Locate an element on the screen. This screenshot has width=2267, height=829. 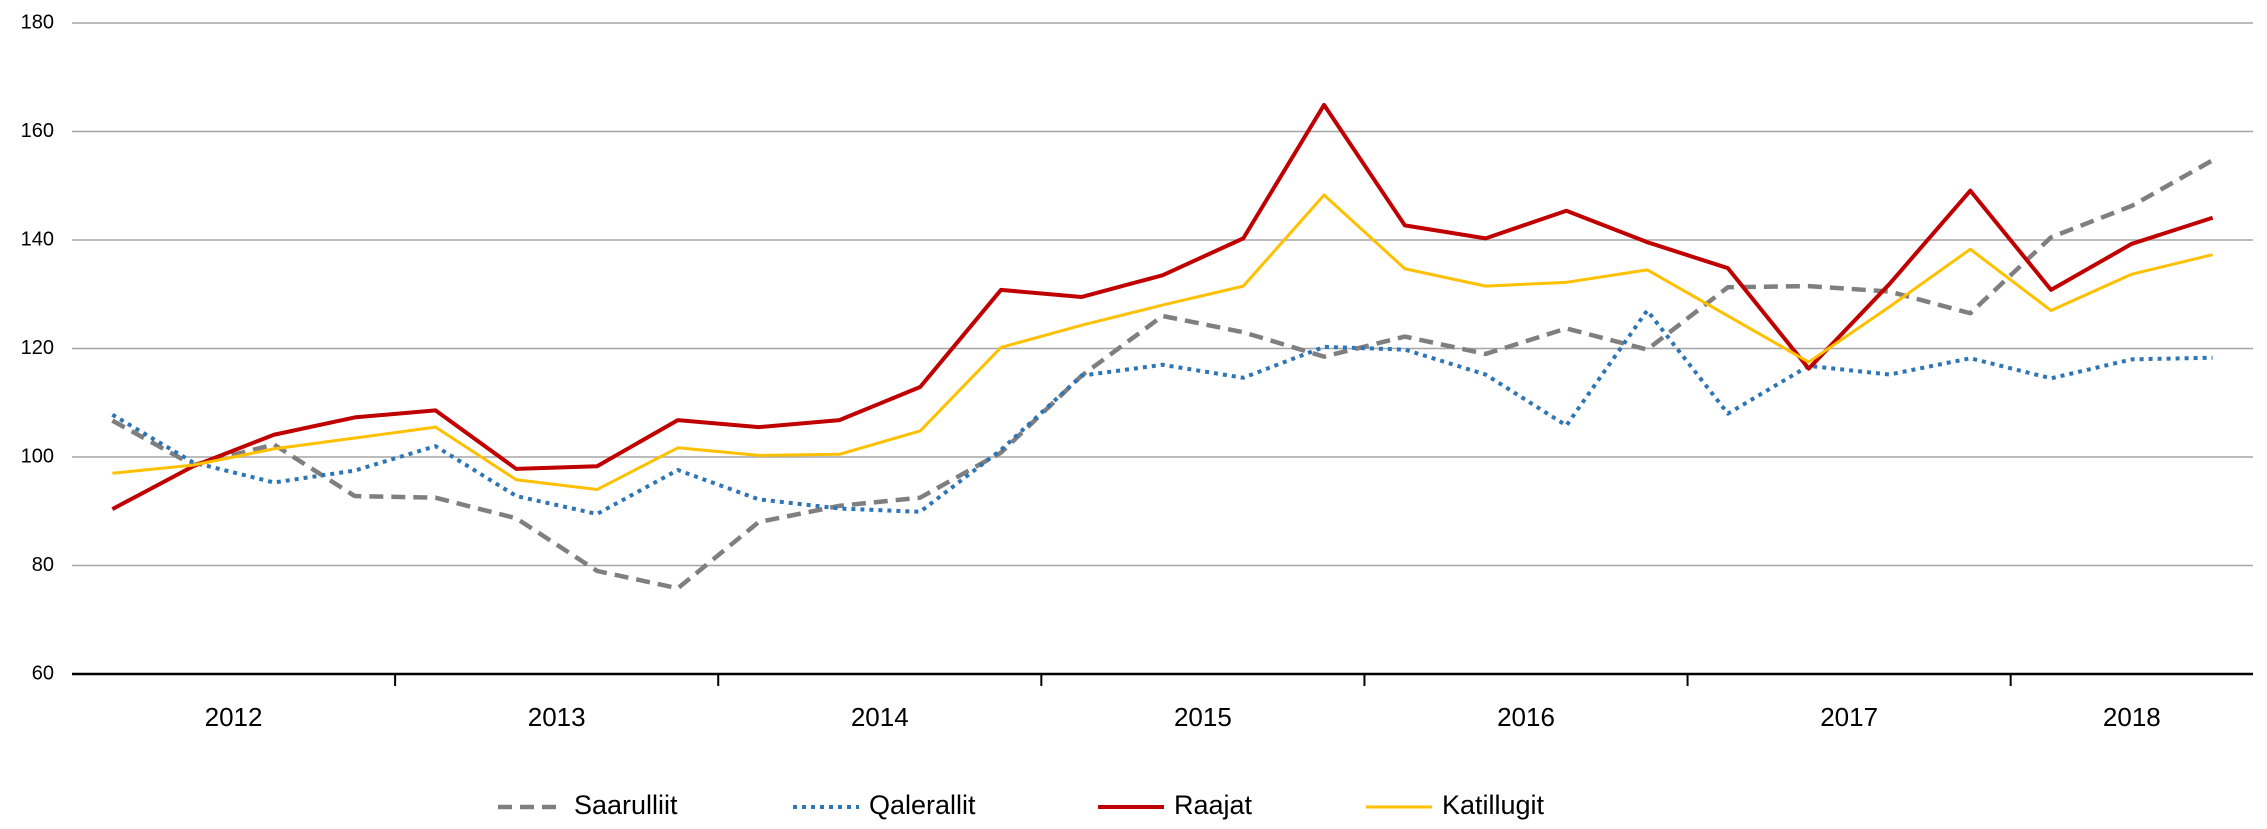
x-tick-label: 2018 is located at coordinates (2132, 717).